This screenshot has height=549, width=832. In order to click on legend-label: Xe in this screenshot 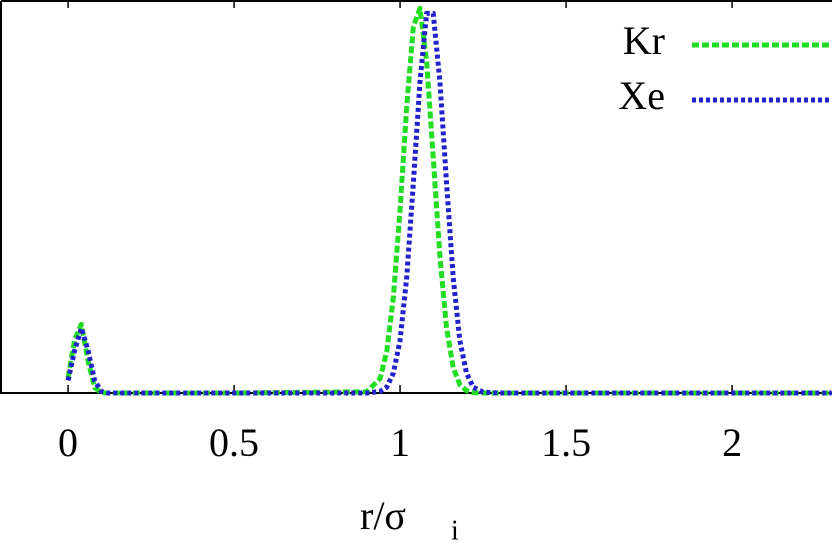, I will do `click(641, 95)`.